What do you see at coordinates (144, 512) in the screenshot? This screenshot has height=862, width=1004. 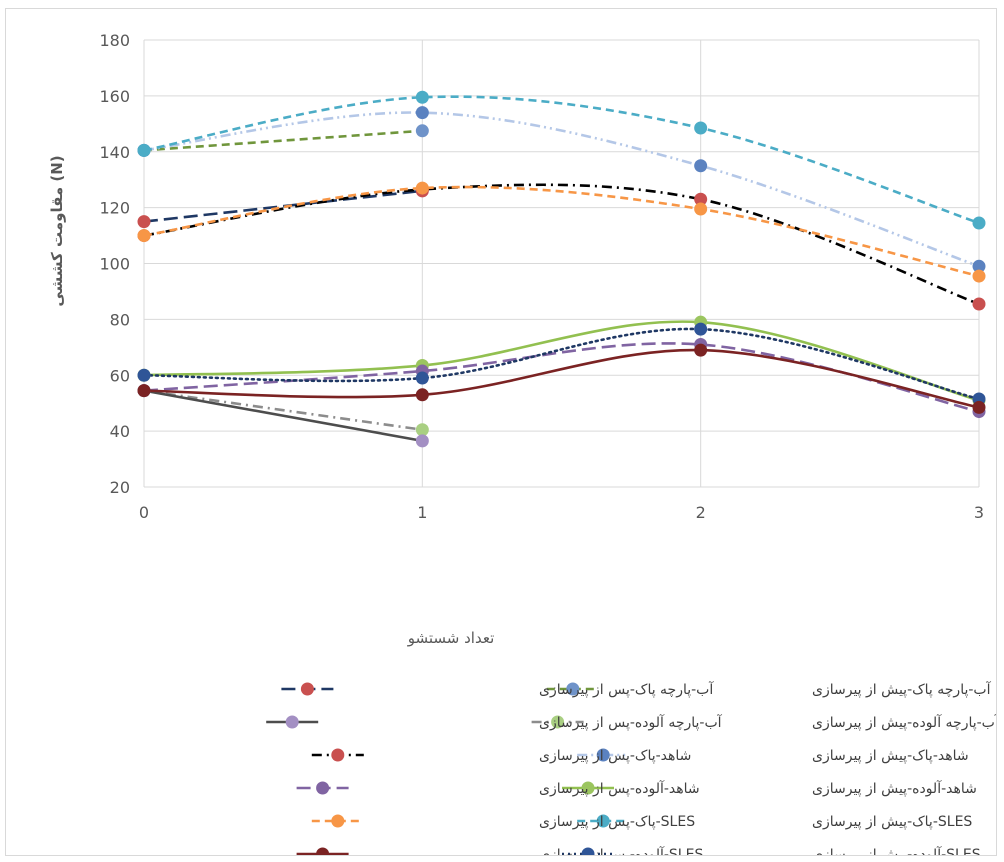 I see `x-tick-label: 0` at bounding box center [144, 512].